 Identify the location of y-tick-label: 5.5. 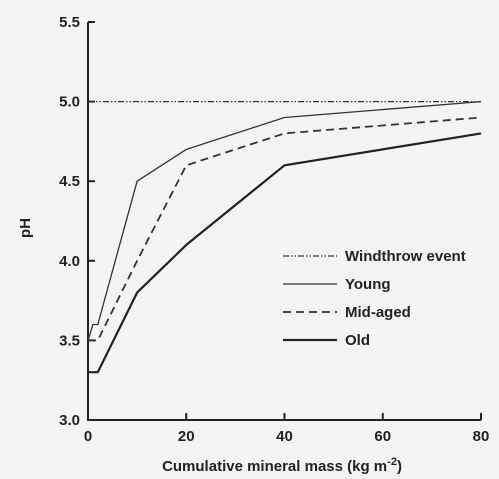
(69, 22).